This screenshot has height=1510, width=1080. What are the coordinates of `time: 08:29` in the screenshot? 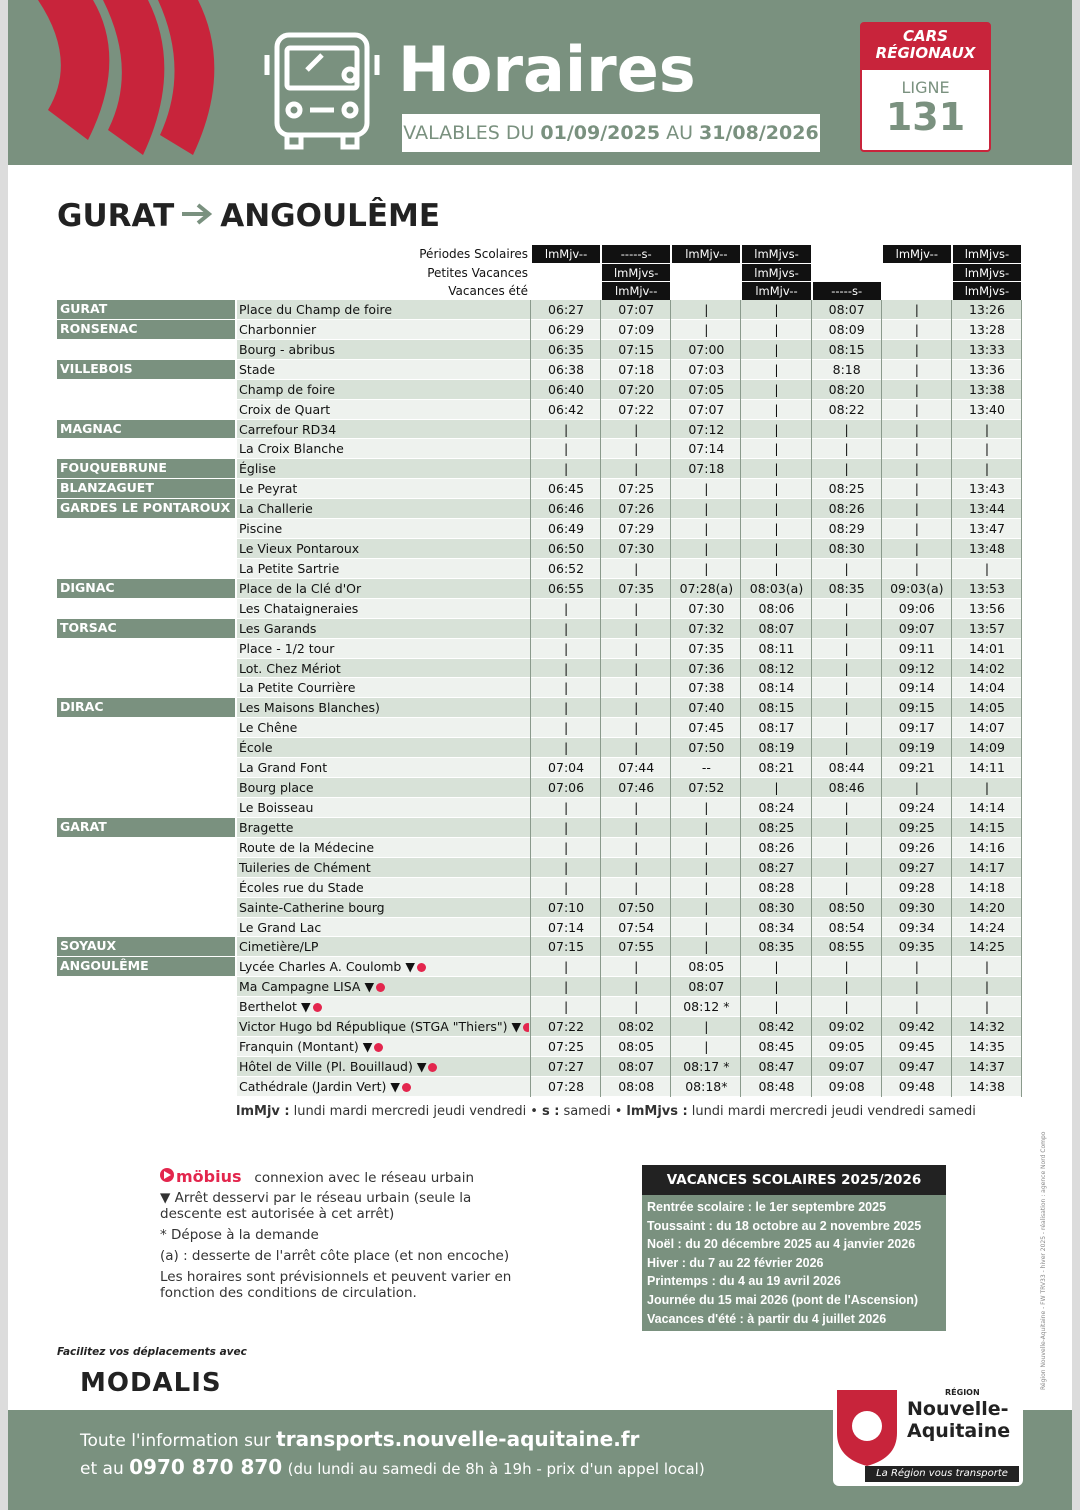 It's located at (846, 529).